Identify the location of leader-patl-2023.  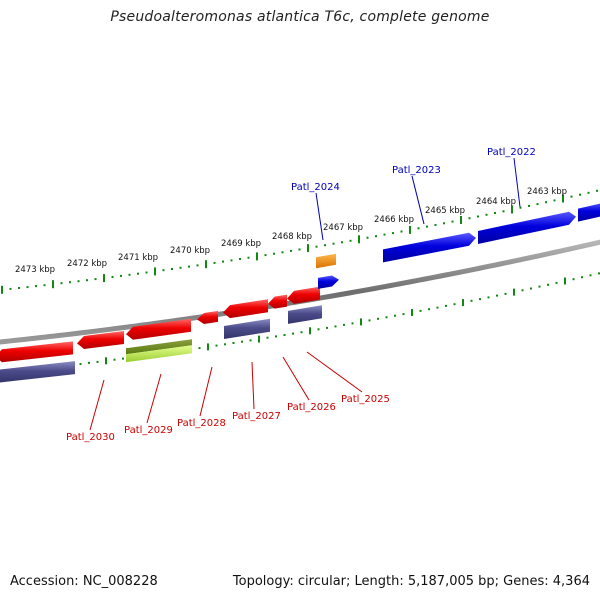
(418, 200).